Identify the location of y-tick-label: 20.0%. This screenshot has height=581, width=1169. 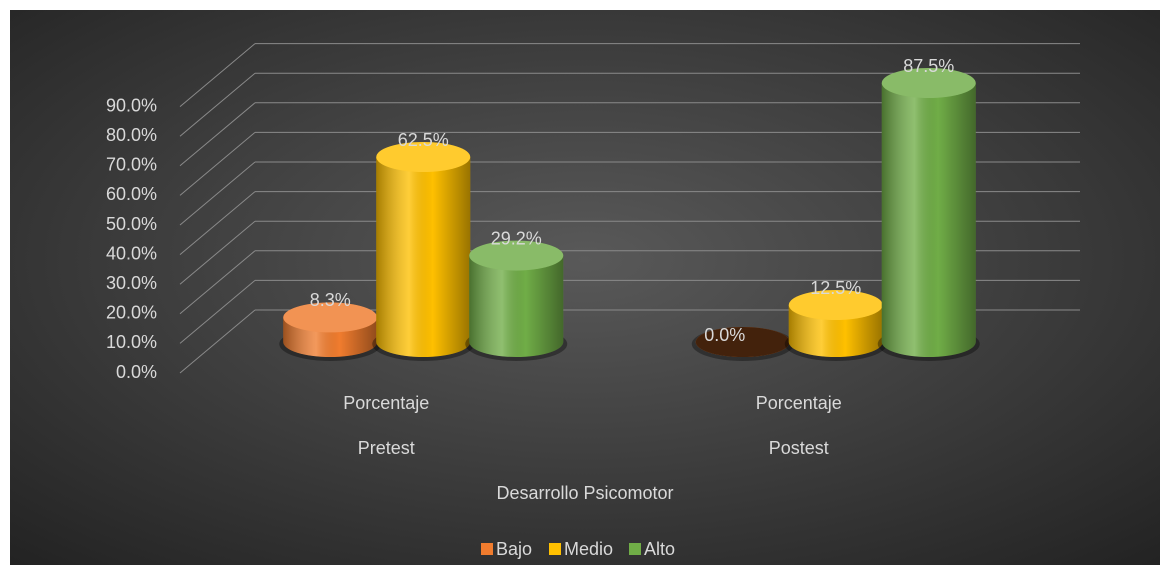
(131, 313).